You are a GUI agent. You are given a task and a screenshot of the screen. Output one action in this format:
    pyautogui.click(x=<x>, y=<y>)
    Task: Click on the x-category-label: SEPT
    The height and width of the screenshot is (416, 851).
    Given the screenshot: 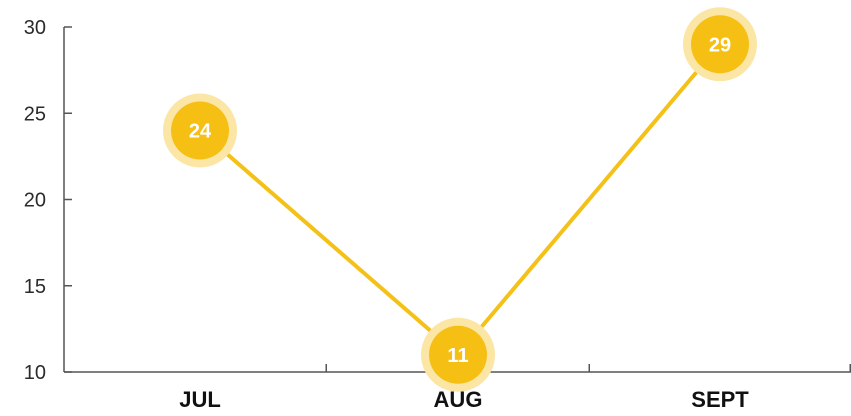 What is the action you would take?
    pyautogui.click(x=720, y=399)
    